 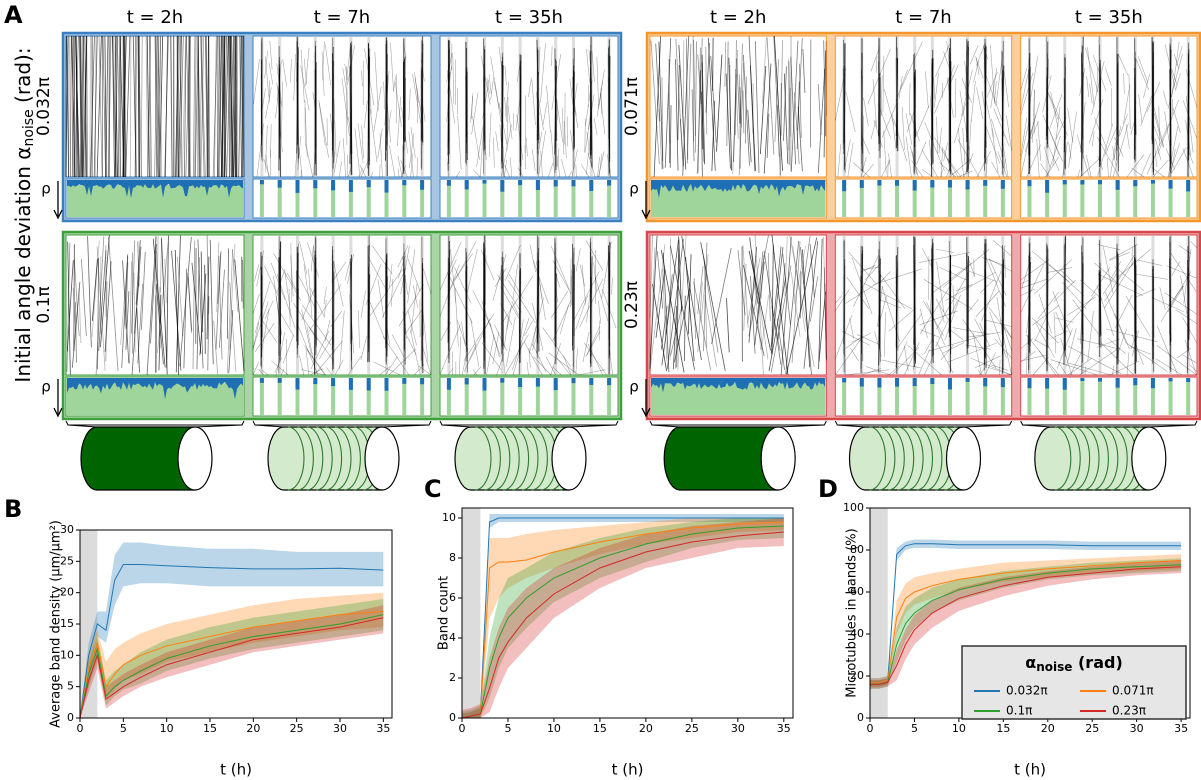 What do you see at coordinates (634, 189) in the screenshot?
I see `rho-label: ρ` at bounding box center [634, 189].